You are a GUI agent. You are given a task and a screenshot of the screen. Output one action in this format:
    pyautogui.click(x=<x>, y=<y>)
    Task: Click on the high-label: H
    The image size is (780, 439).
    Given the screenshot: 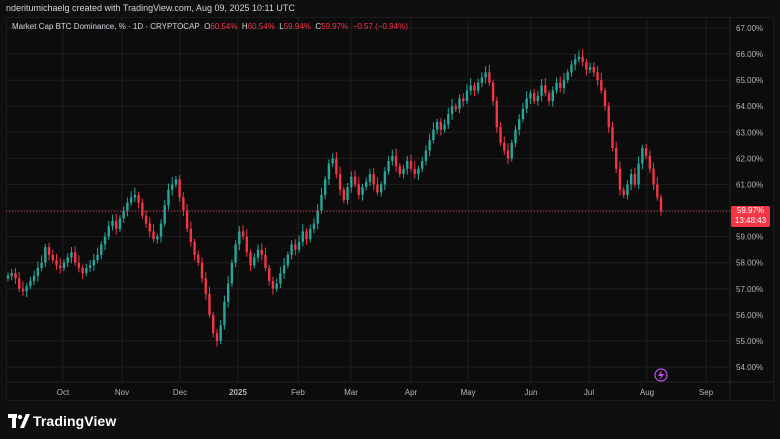 What is the action you would take?
    pyautogui.click(x=244, y=26)
    